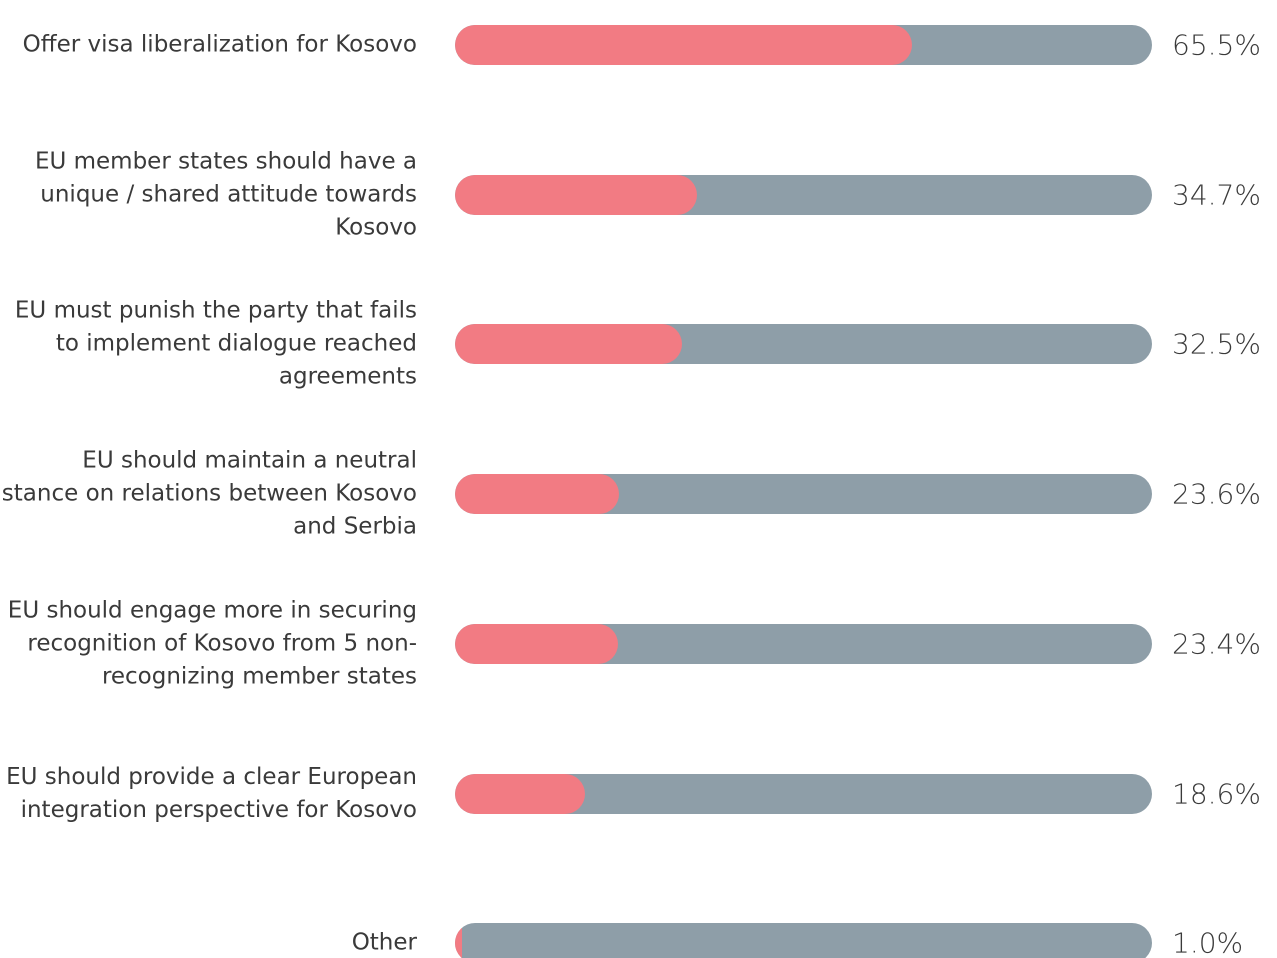 Image resolution: width=1277 pixels, height=958 pixels. What do you see at coordinates (1216, 45) in the screenshot?
I see `value-label: 65.5%` at bounding box center [1216, 45].